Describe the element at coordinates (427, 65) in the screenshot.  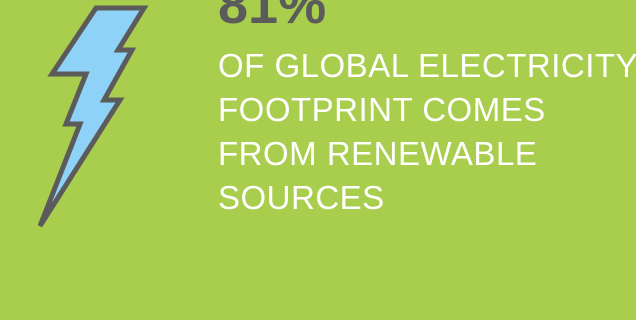
I see `stat-line: OF GLOBAL ELECTRICITY` at that location.